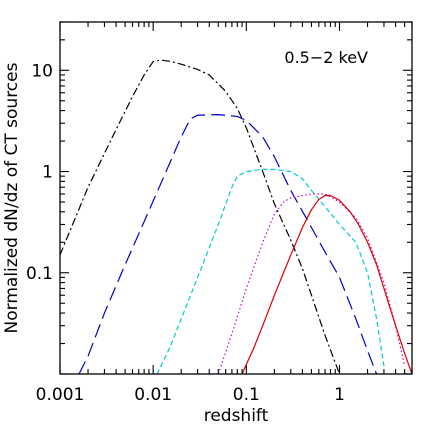 The width and height of the screenshot is (436, 436). I want to click on y-tick-label: 1, so click(47, 173).